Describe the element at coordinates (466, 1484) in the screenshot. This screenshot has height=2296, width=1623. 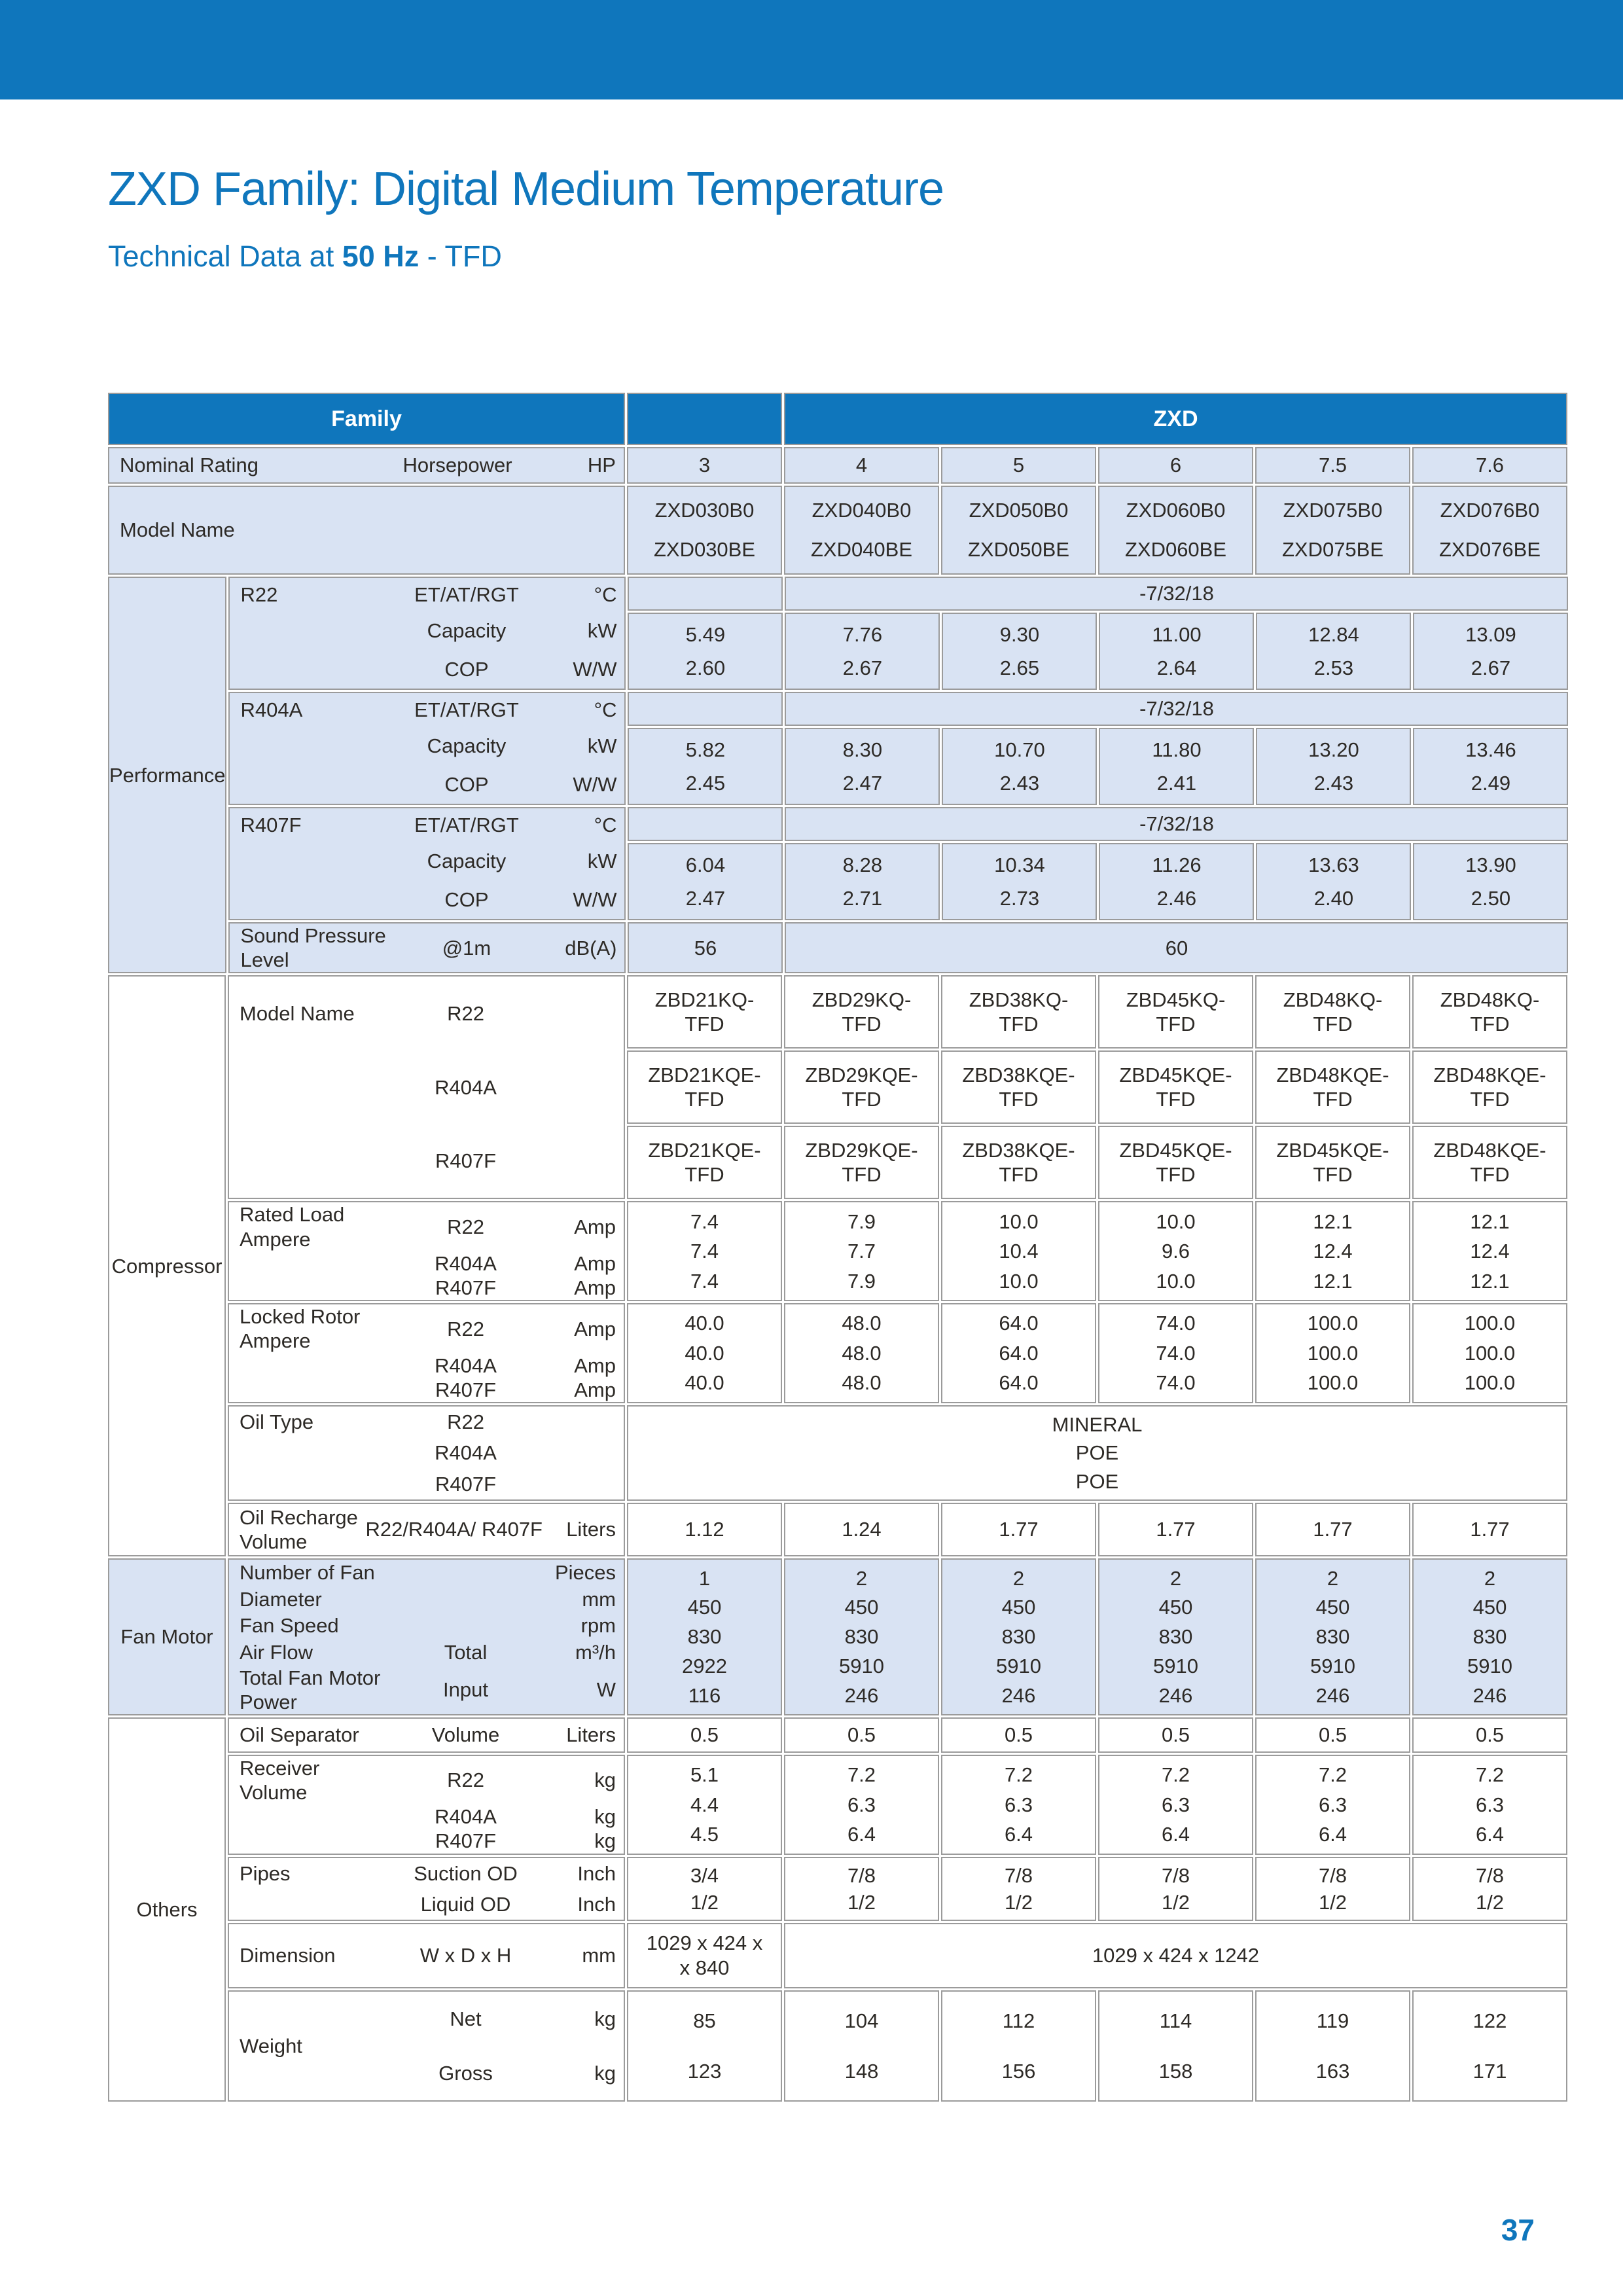
I see `row-sublabel: R407F` at that location.